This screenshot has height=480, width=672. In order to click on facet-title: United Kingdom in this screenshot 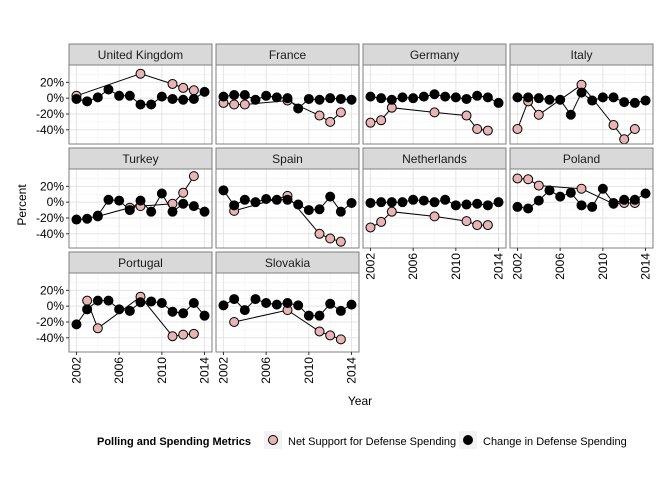, I will do `click(140, 55)`.